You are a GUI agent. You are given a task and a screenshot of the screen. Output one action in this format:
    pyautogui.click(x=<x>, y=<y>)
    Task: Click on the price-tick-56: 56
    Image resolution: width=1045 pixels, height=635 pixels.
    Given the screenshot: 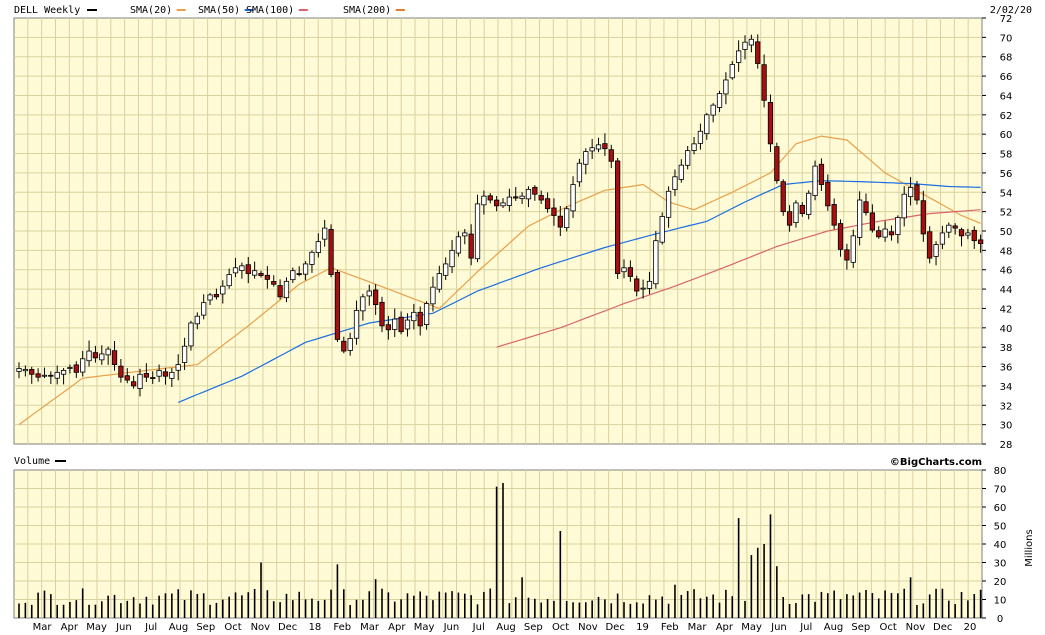 What is the action you would take?
    pyautogui.click(x=1006, y=174)
    